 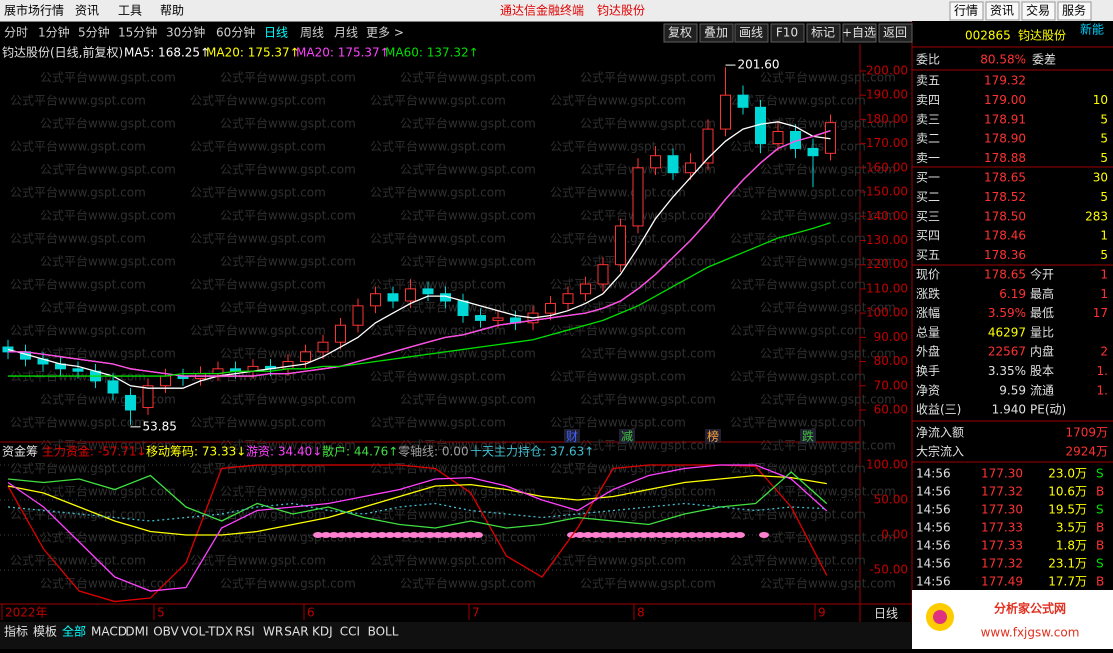 What do you see at coordinates (54, 32) in the screenshot?
I see `period-tab: 1分钟` at bounding box center [54, 32].